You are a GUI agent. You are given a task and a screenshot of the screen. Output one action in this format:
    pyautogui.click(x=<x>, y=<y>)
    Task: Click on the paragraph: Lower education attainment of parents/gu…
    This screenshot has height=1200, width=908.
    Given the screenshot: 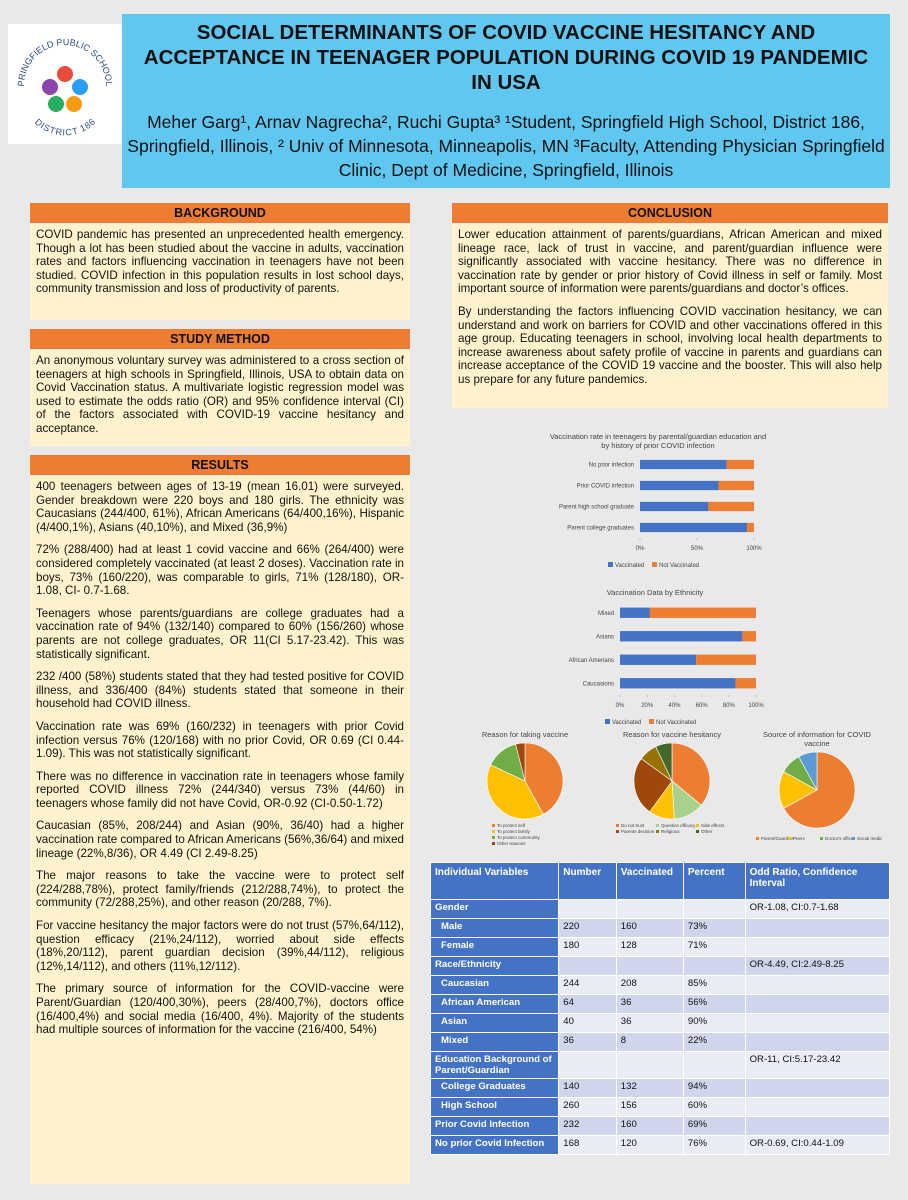 What is the action you would take?
    pyautogui.click(x=670, y=262)
    